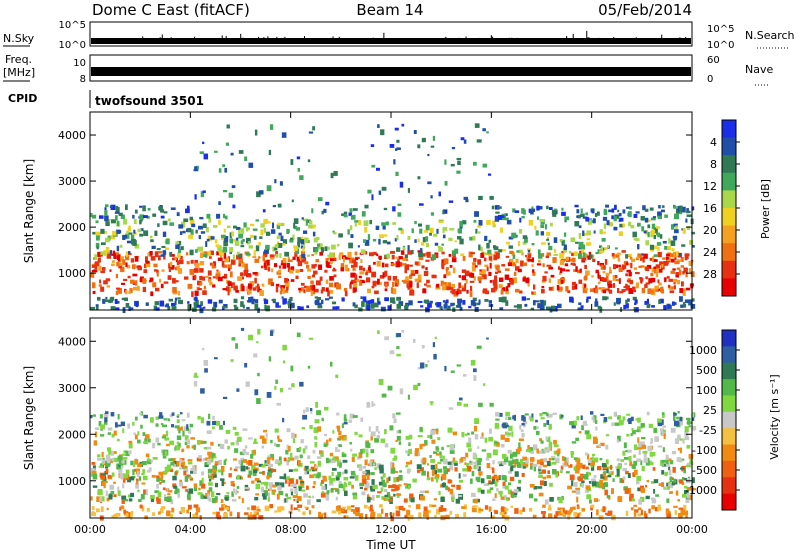 The width and height of the screenshot is (800, 554). I want to click on freq-tick-top: 10, so click(79, 63).